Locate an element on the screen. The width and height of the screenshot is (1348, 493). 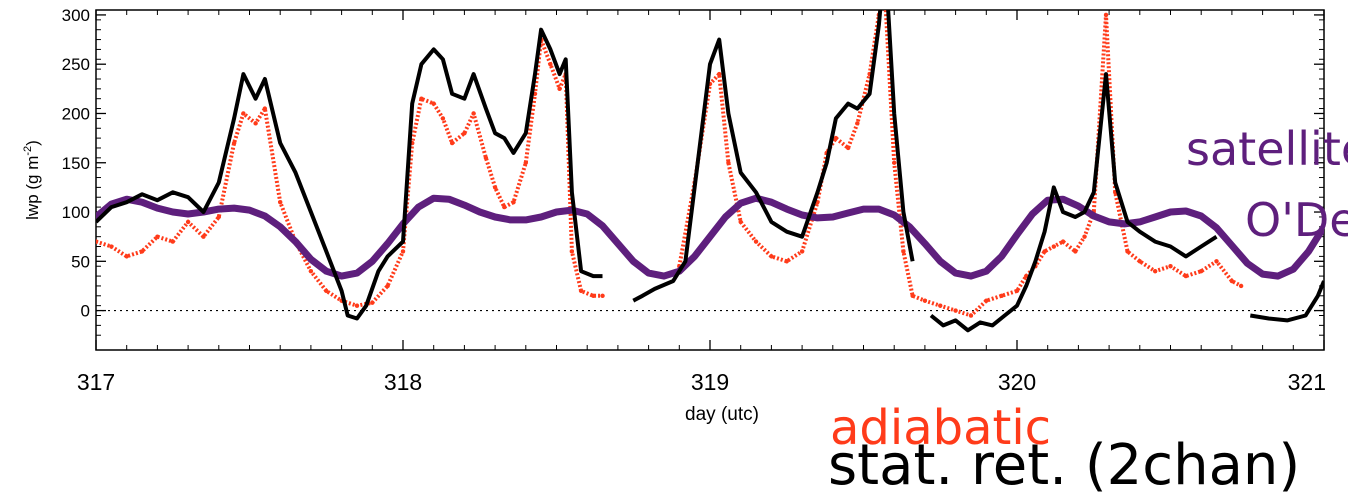
y-axis-label-main: lwp (g m is located at coordinates (32, 188).